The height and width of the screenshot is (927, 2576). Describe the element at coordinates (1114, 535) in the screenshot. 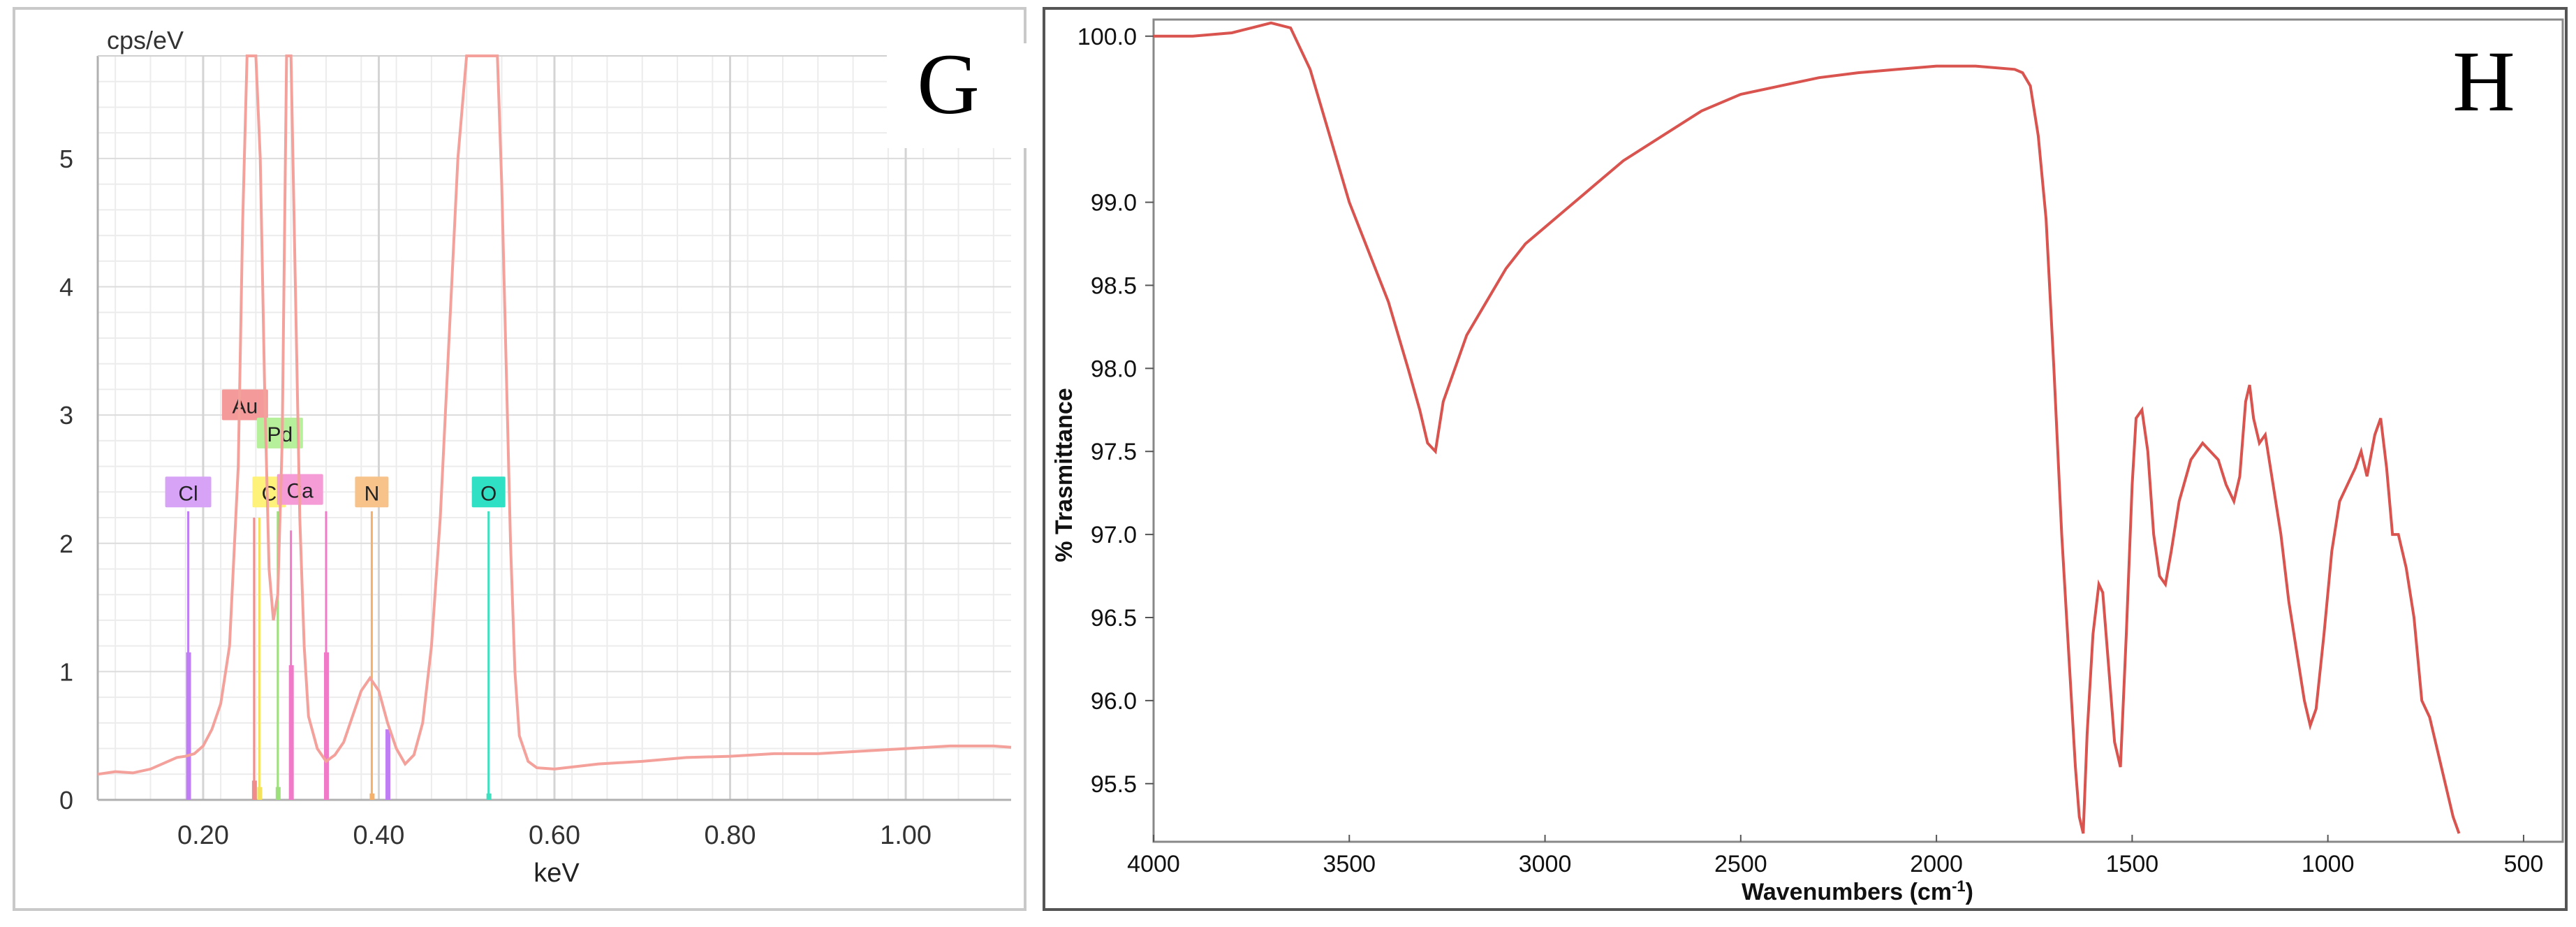

I see `y-tick-label: 97.0` at that location.